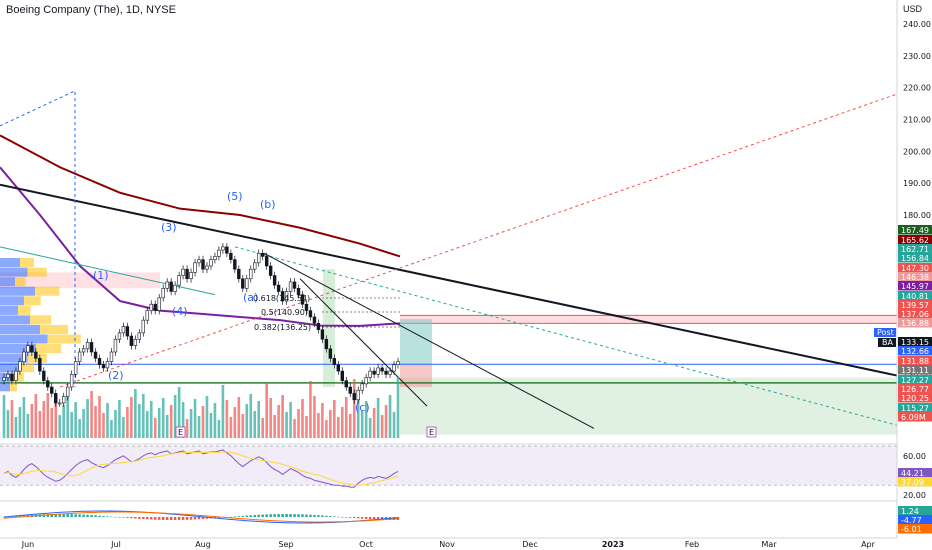 The width and height of the screenshot is (932, 550). Describe the element at coordinates (915, 249) in the screenshot. I see `price-tag-label: 162.71` at that location.